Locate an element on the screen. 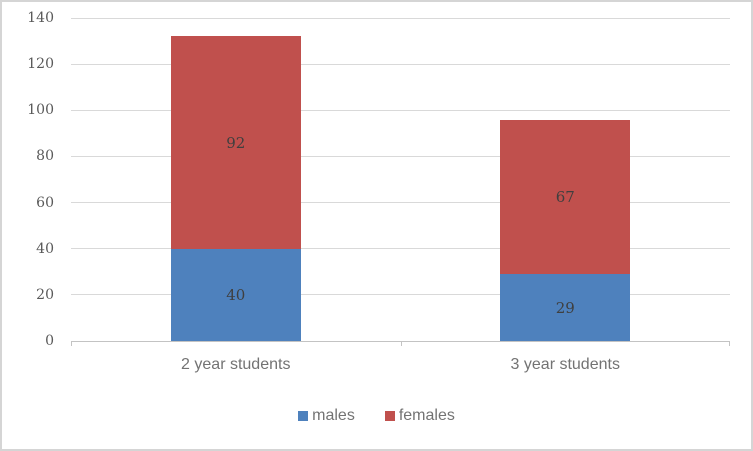 This screenshot has height=451, width=753. bar-segment-males: 29 is located at coordinates (565, 307).